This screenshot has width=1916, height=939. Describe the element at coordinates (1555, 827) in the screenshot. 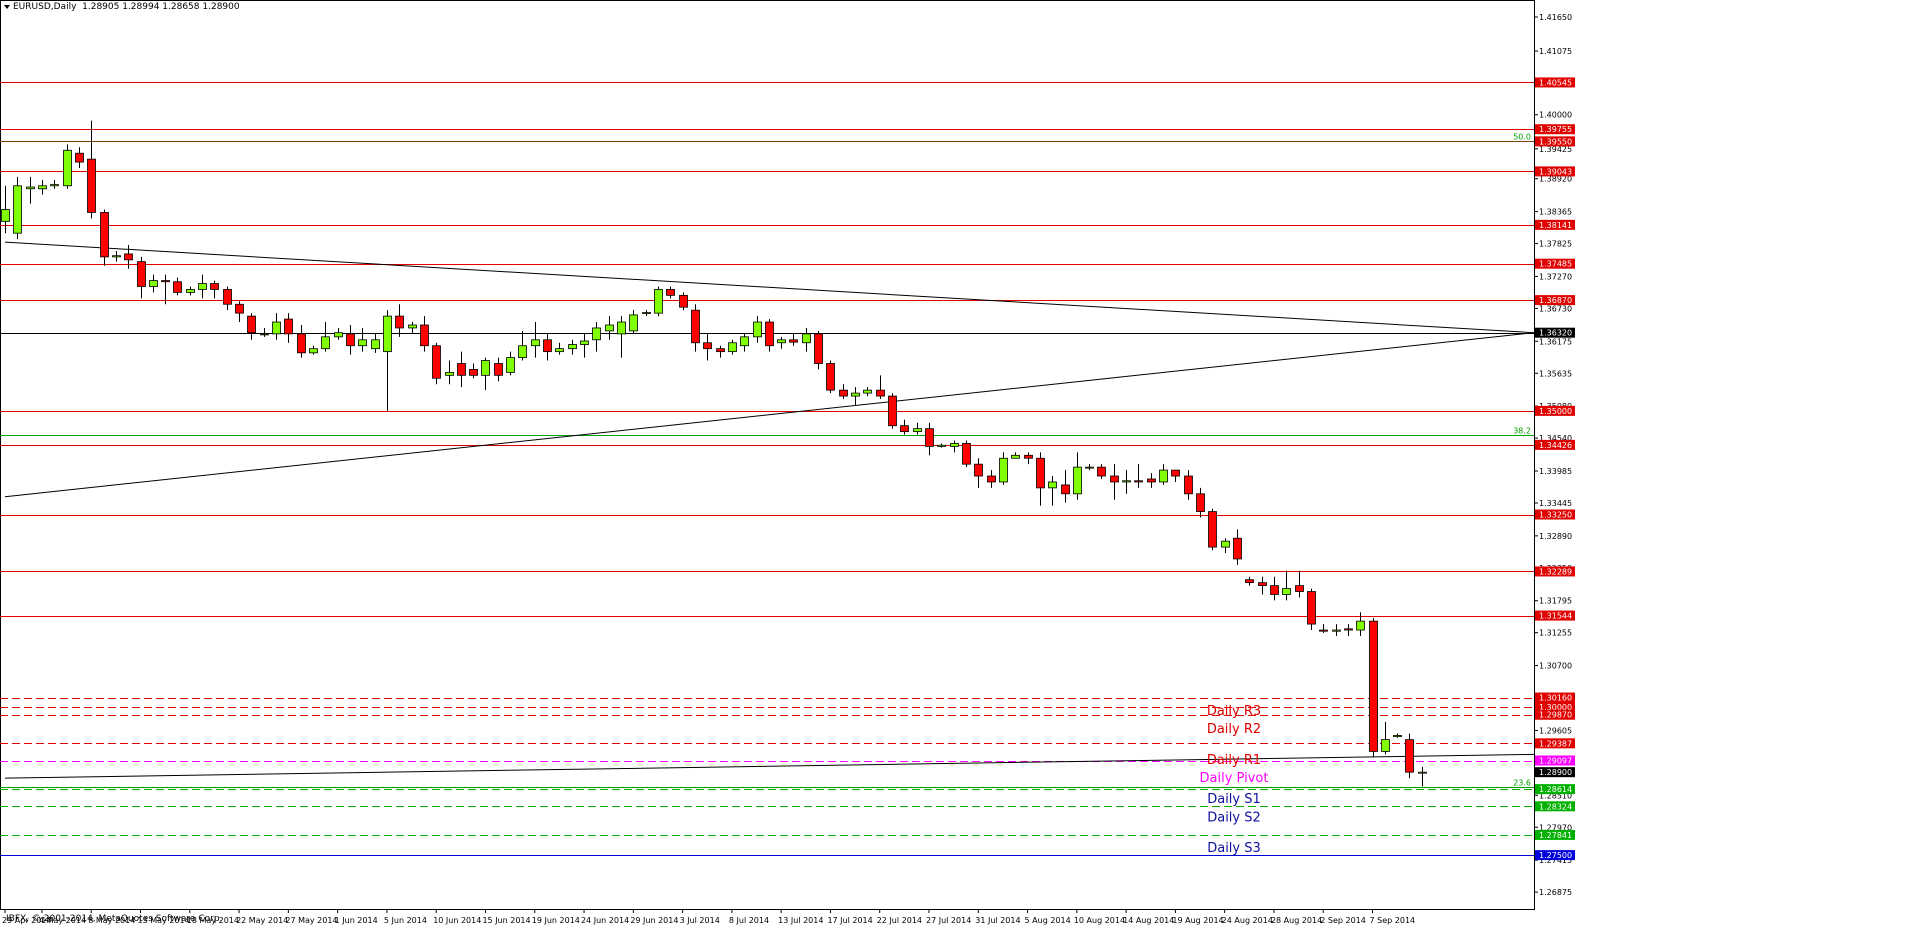

I see `y-tick-24: 1.27970` at that location.